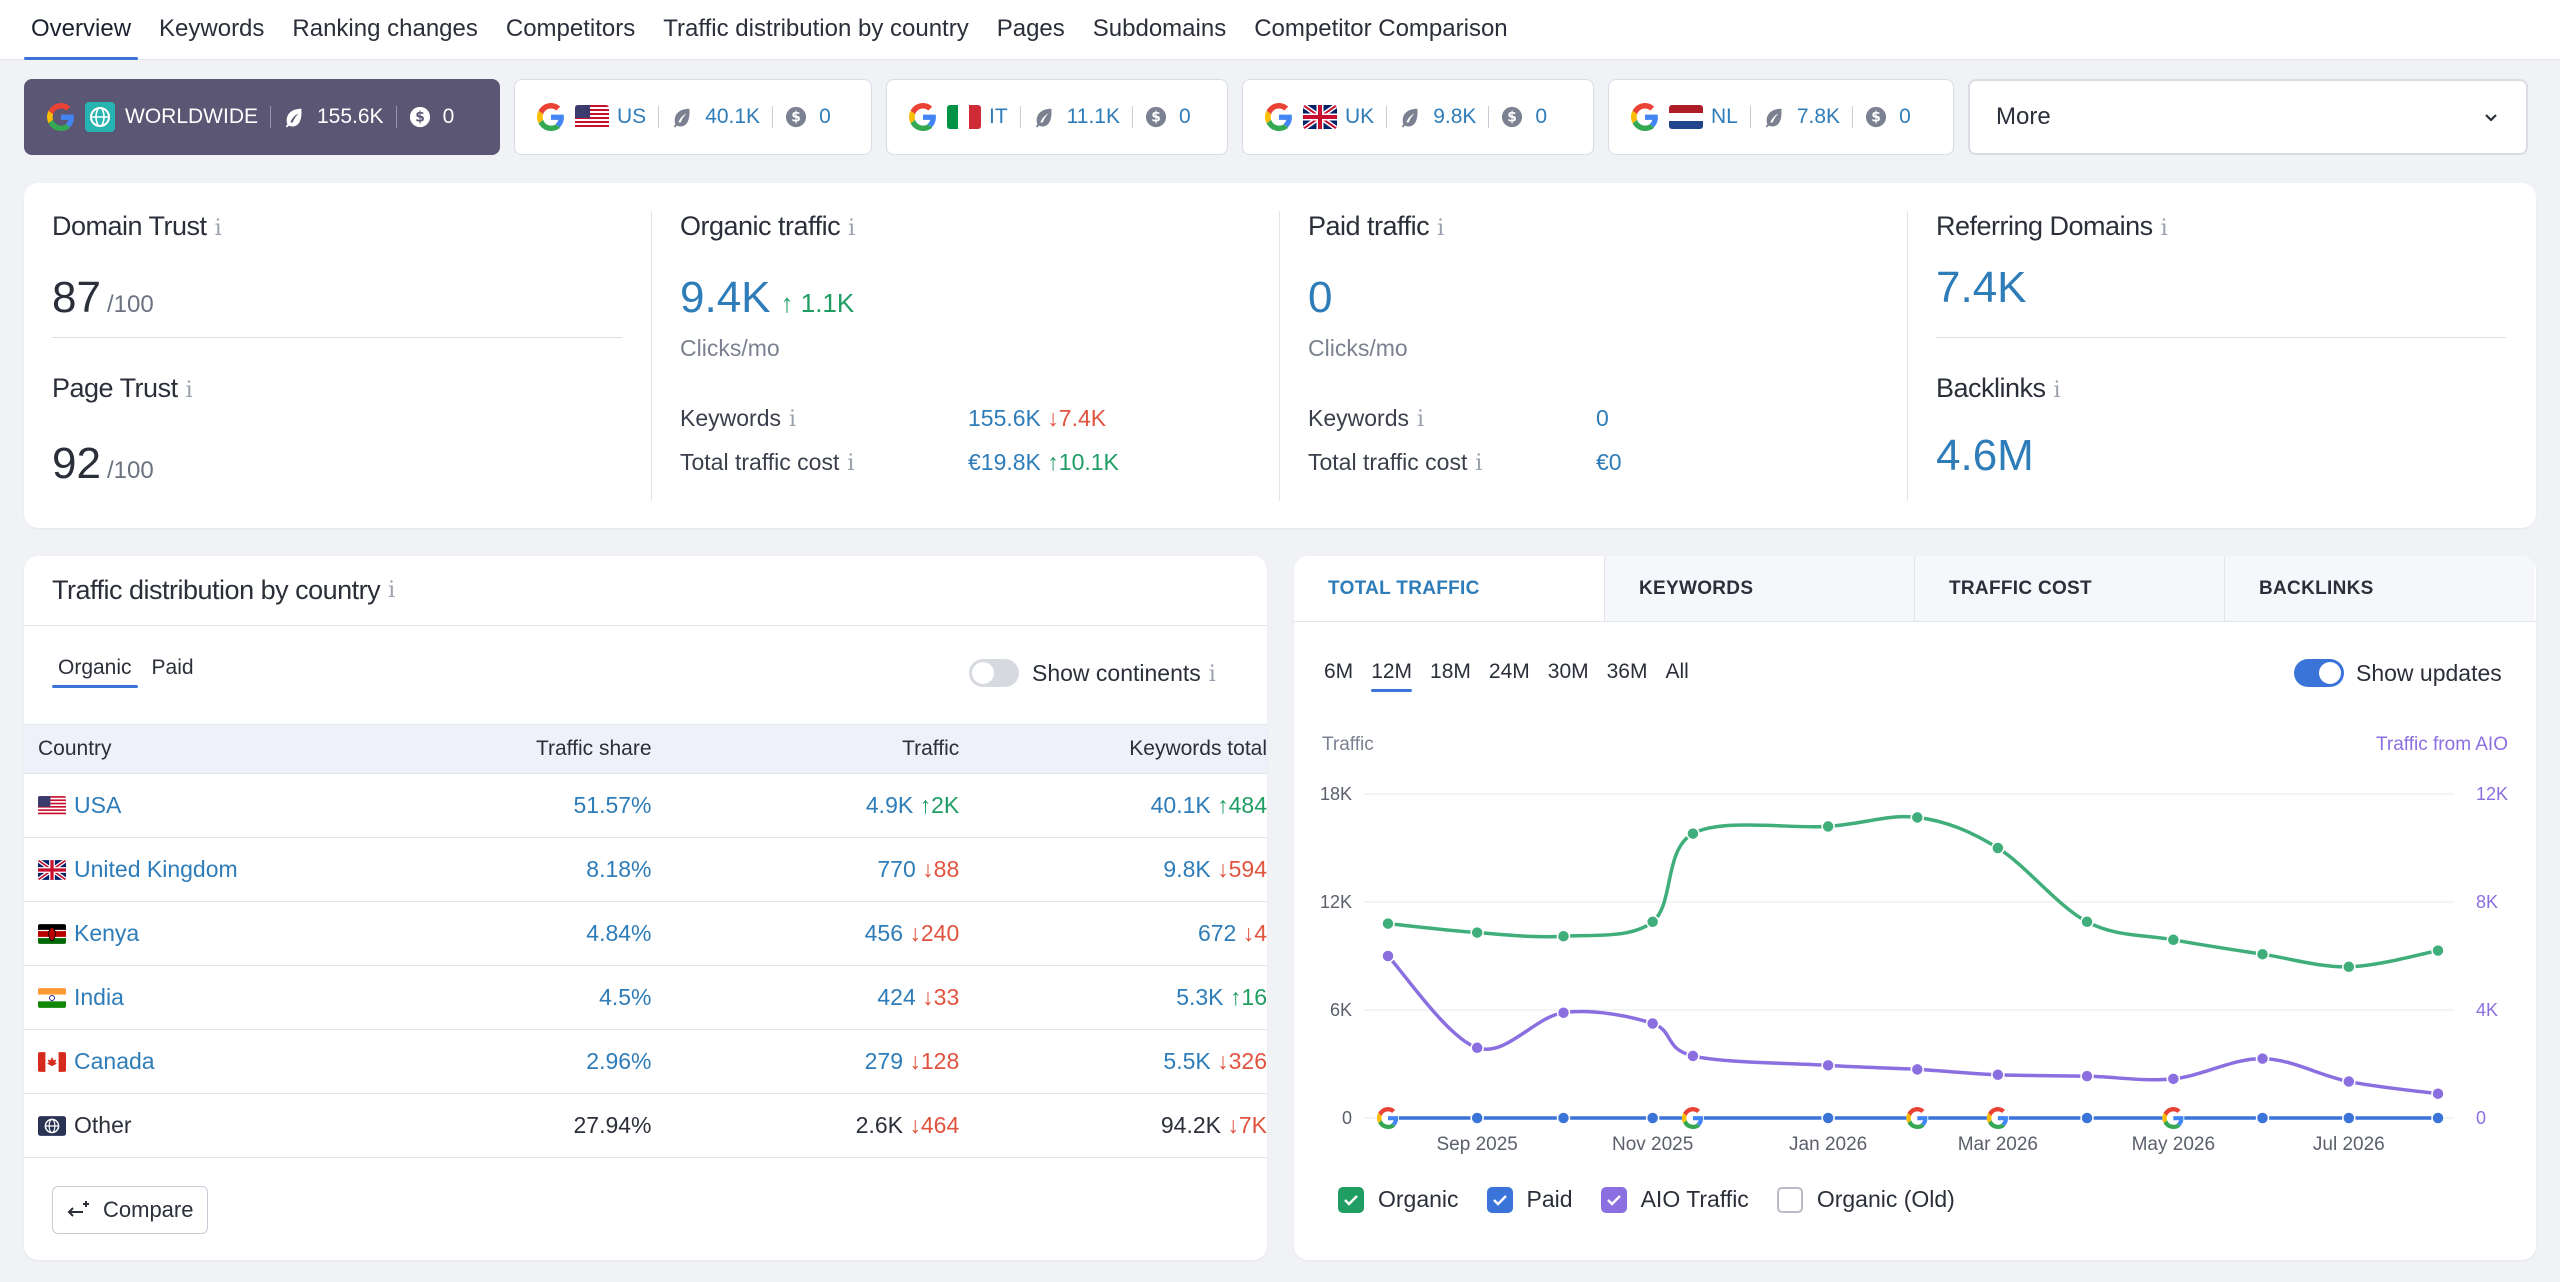 This screenshot has height=1282, width=2560. What do you see at coordinates (1398, 1199) in the screenshot?
I see `legend-organic: Organic` at bounding box center [1398, 1199].